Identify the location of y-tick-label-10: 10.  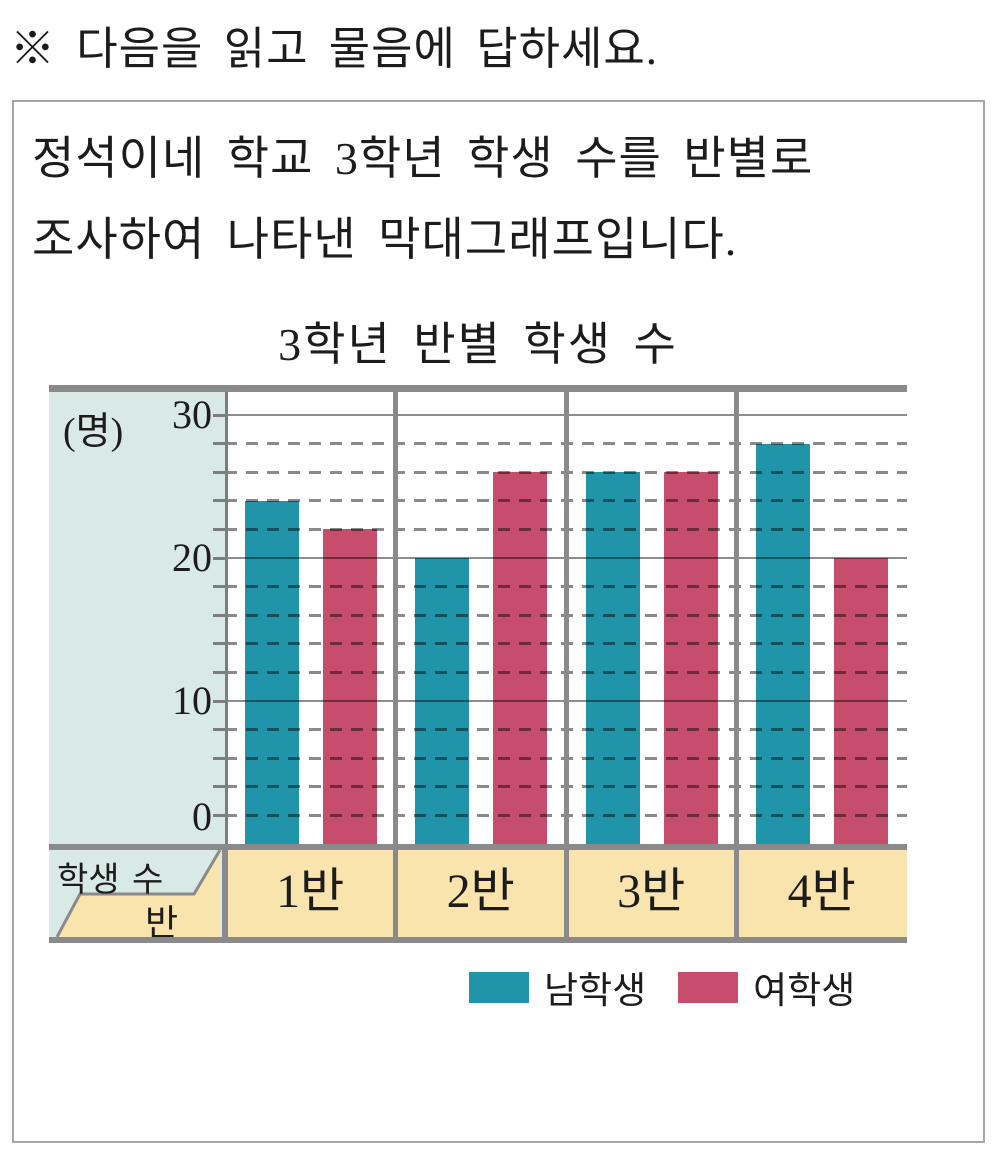
(192, 700).